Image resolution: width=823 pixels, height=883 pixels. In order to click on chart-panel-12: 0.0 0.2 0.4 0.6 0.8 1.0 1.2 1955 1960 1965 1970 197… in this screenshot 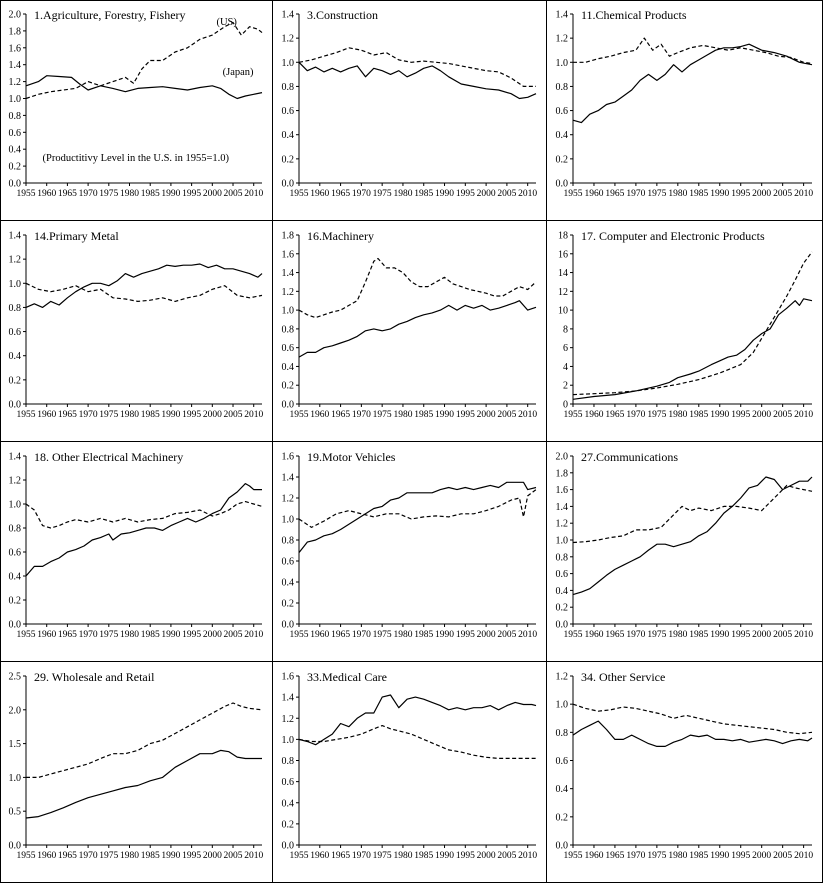, I will do `click(684, 772)`.